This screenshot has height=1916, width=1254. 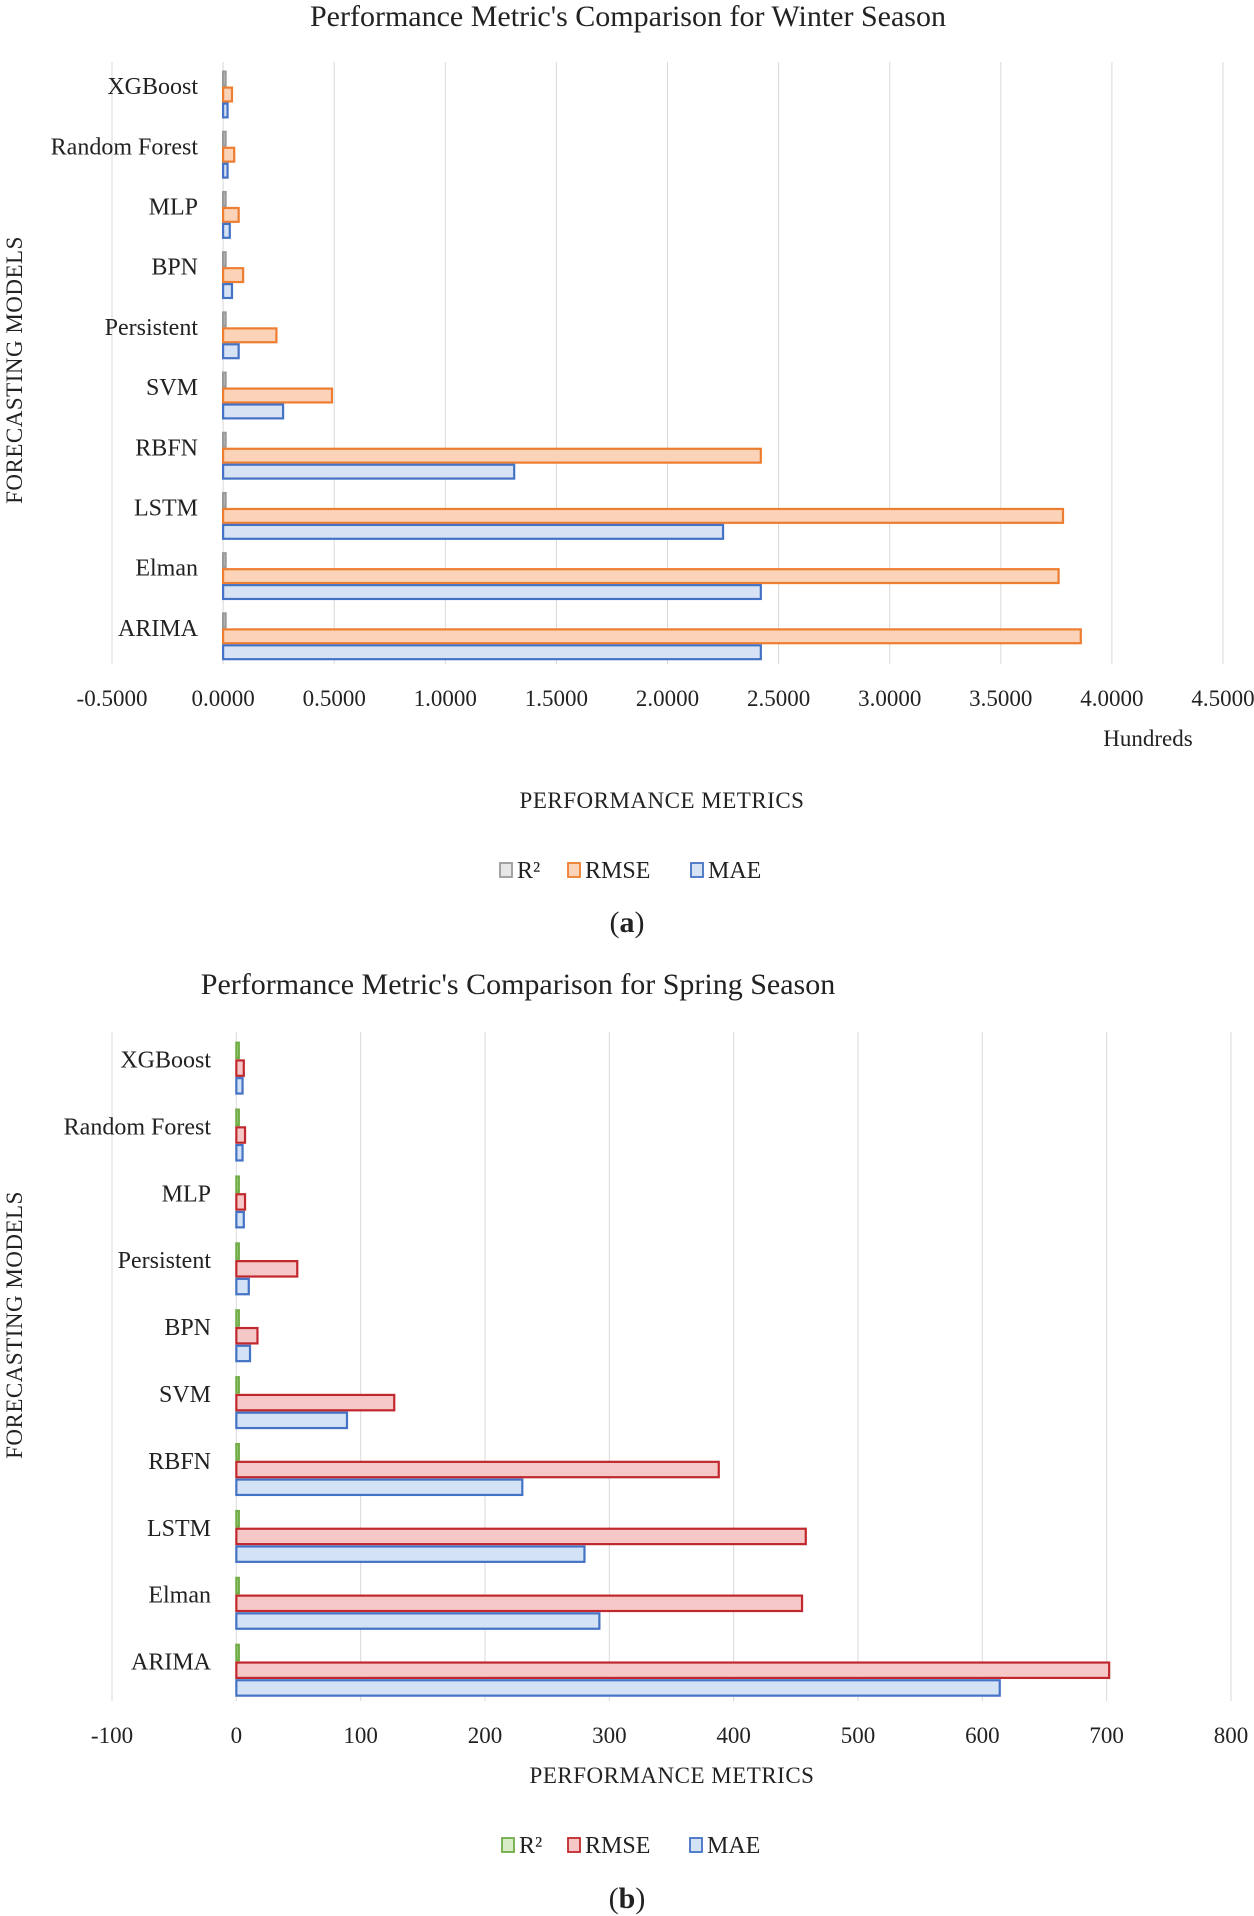 I want to click on x-tick-label: 3.0000, so click(x=889, y=698).